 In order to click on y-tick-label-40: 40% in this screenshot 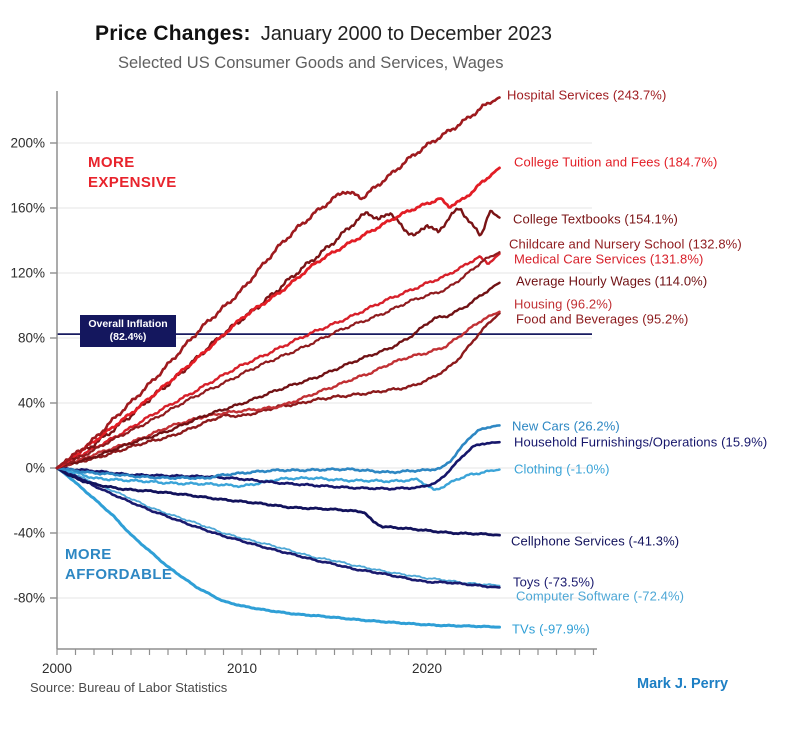, I will do `click(31, 403)`.